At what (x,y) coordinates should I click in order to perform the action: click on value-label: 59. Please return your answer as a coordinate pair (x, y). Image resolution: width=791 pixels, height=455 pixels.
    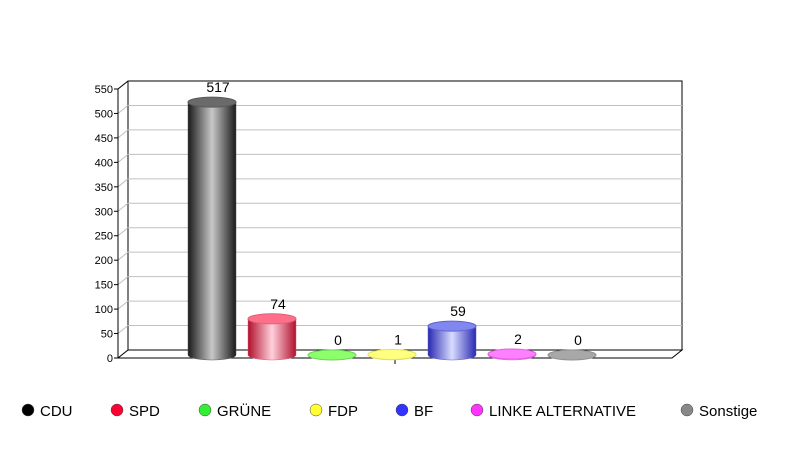
    Looking at the image, I should click on (458, 311).